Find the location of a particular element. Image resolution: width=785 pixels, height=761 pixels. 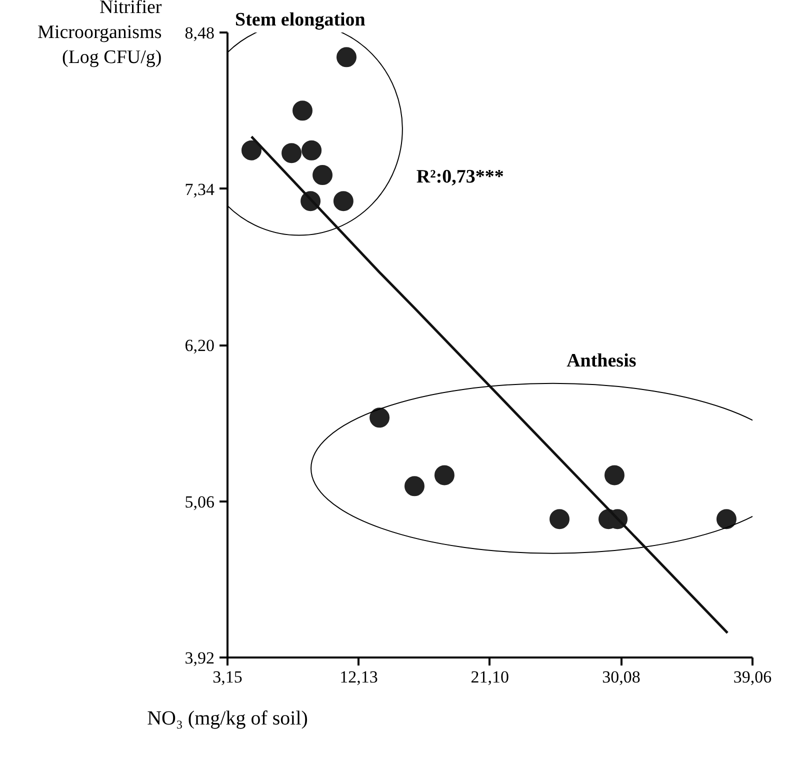

y-tick-label: 3,92 is located at coordinates (199, 658).